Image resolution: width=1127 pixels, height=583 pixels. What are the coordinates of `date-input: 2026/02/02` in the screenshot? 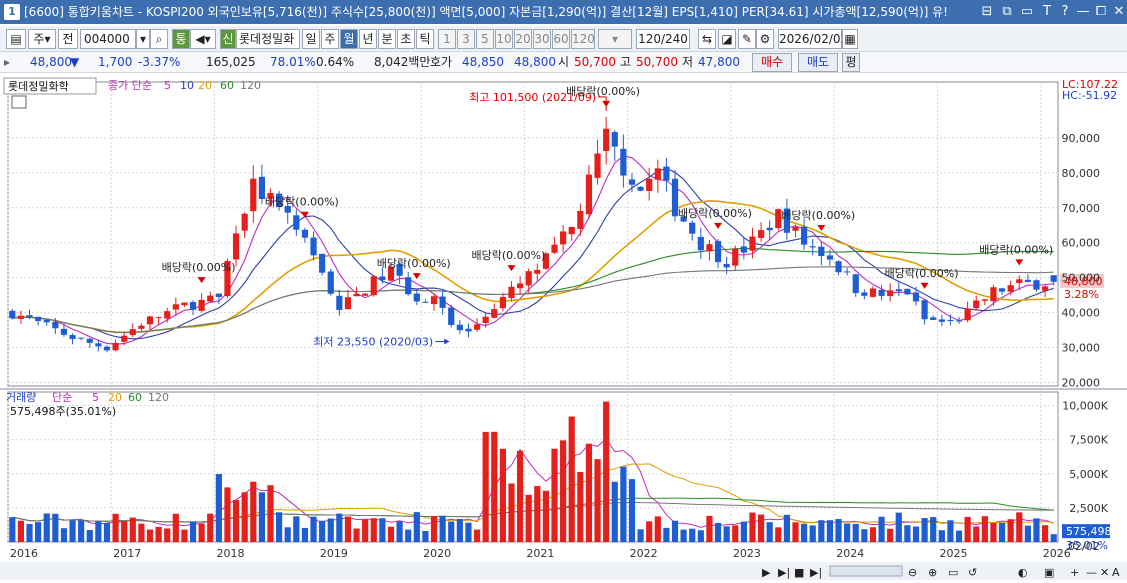 It's located at (813, 39).